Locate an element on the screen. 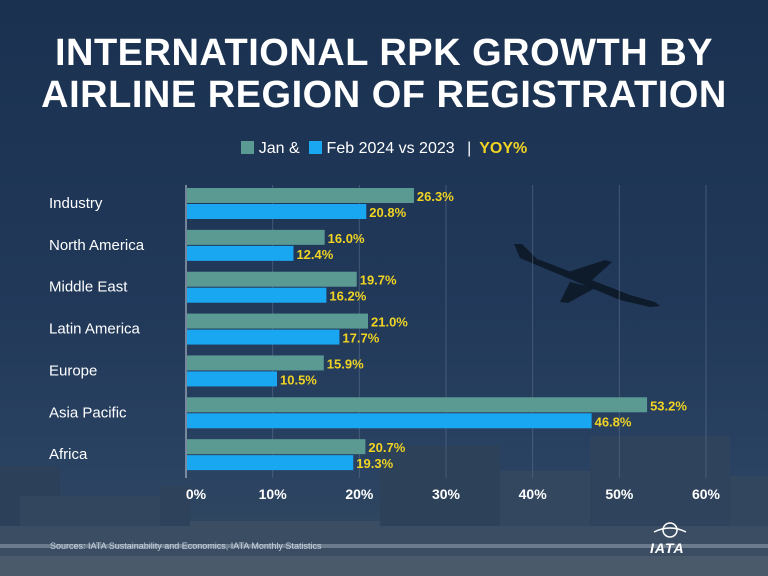  title-line-2: AIRLINE REGION OF REGISTRATION is located at coordinates (384, 95).